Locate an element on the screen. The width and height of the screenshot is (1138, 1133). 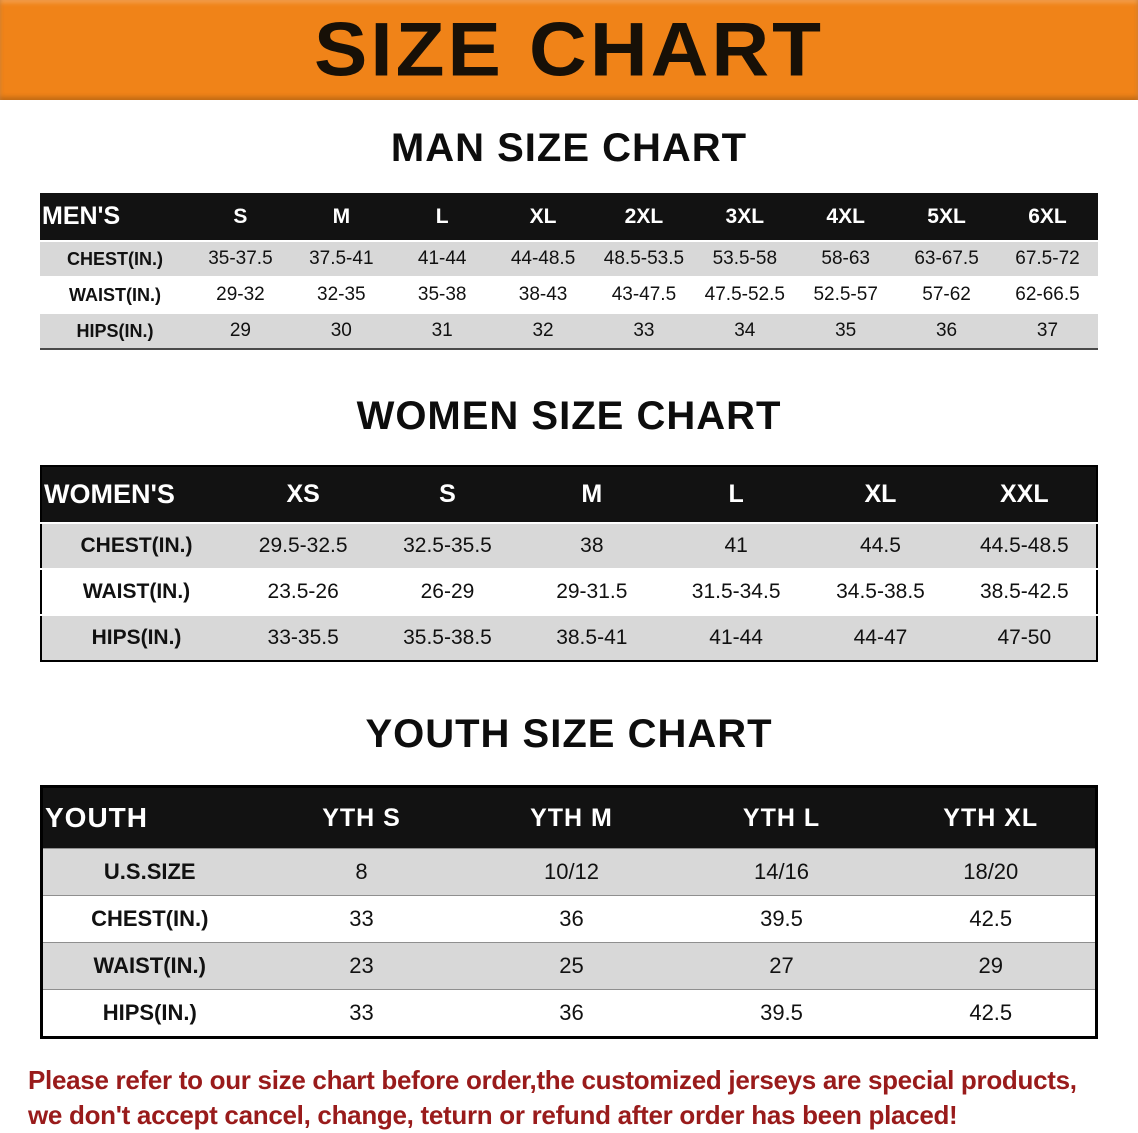
size-value-cell: 31 is located at coordinates (442, 330).